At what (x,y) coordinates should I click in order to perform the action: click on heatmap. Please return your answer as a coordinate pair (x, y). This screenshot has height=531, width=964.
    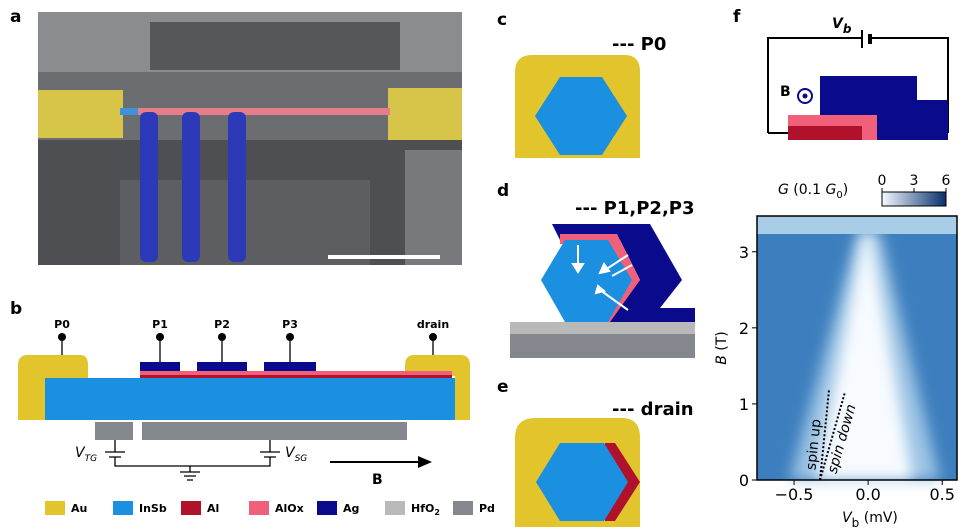
    Looking at the image, I should click on (857, 348).